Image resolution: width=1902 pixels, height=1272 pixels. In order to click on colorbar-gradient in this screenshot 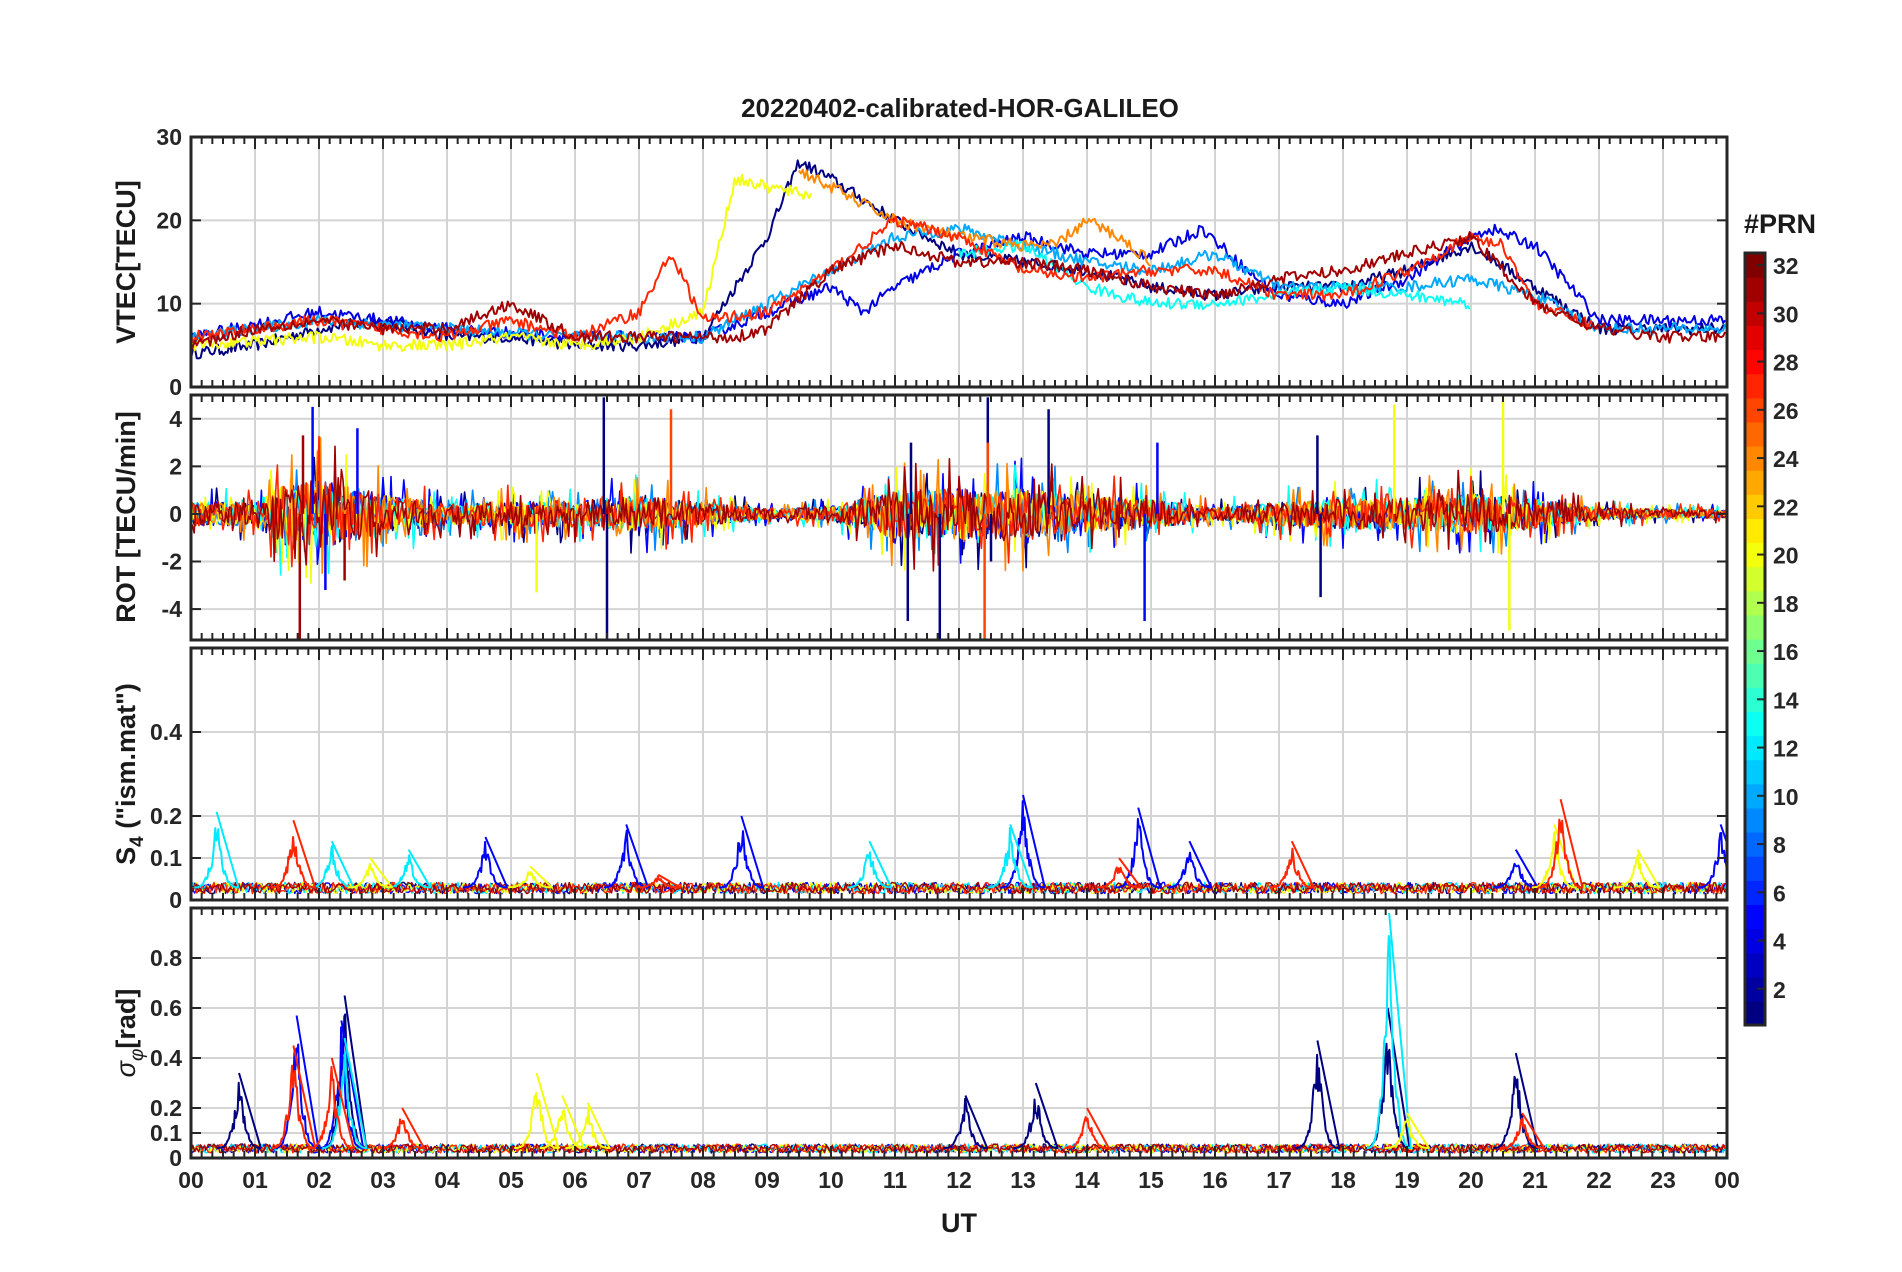, I will do `click(1755, 639)`.